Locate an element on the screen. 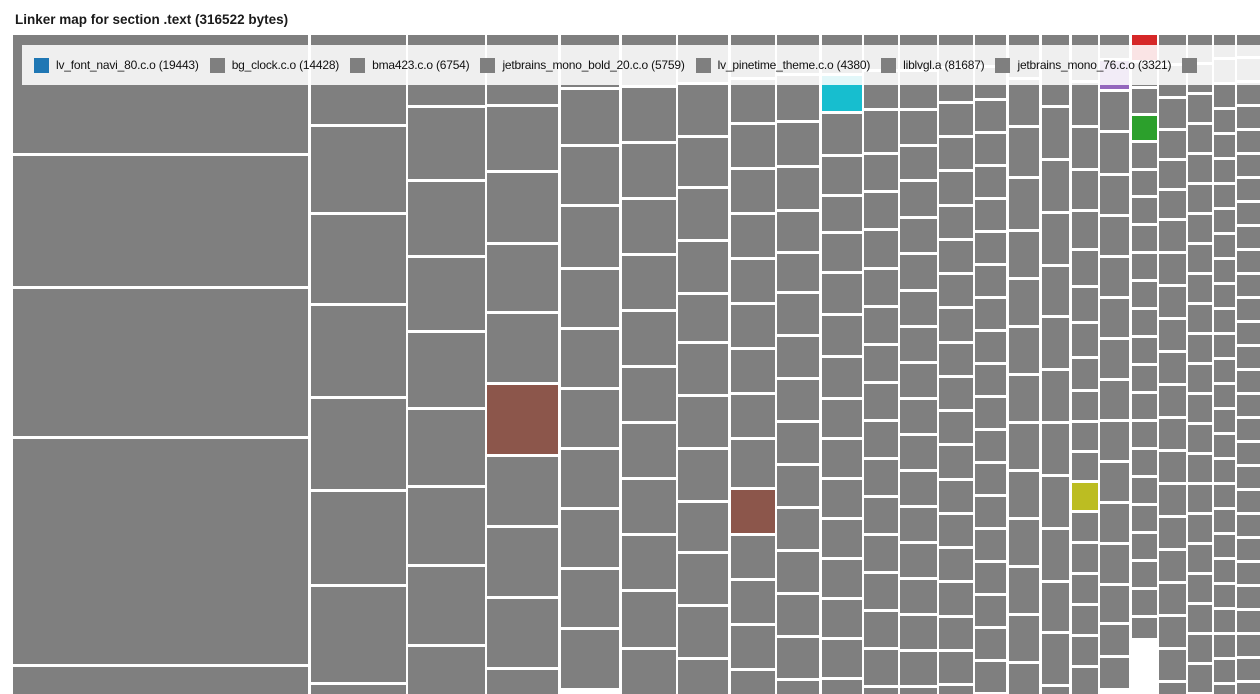 The height and width of the screenshot is (694, 1260). legend-swatch-icon is located at coordinates (1190, 65).